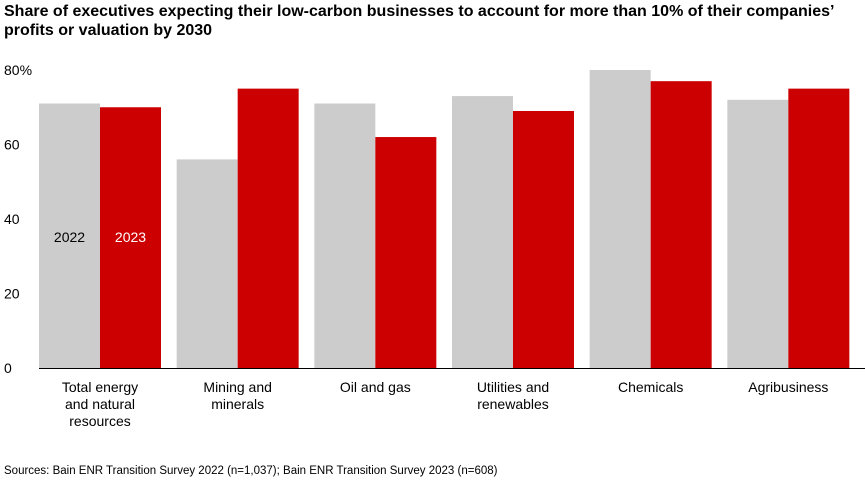 Image resolution: width=865 pixels, height=487 pixels. I want to click on category-label: renewables, so click(513, 404).